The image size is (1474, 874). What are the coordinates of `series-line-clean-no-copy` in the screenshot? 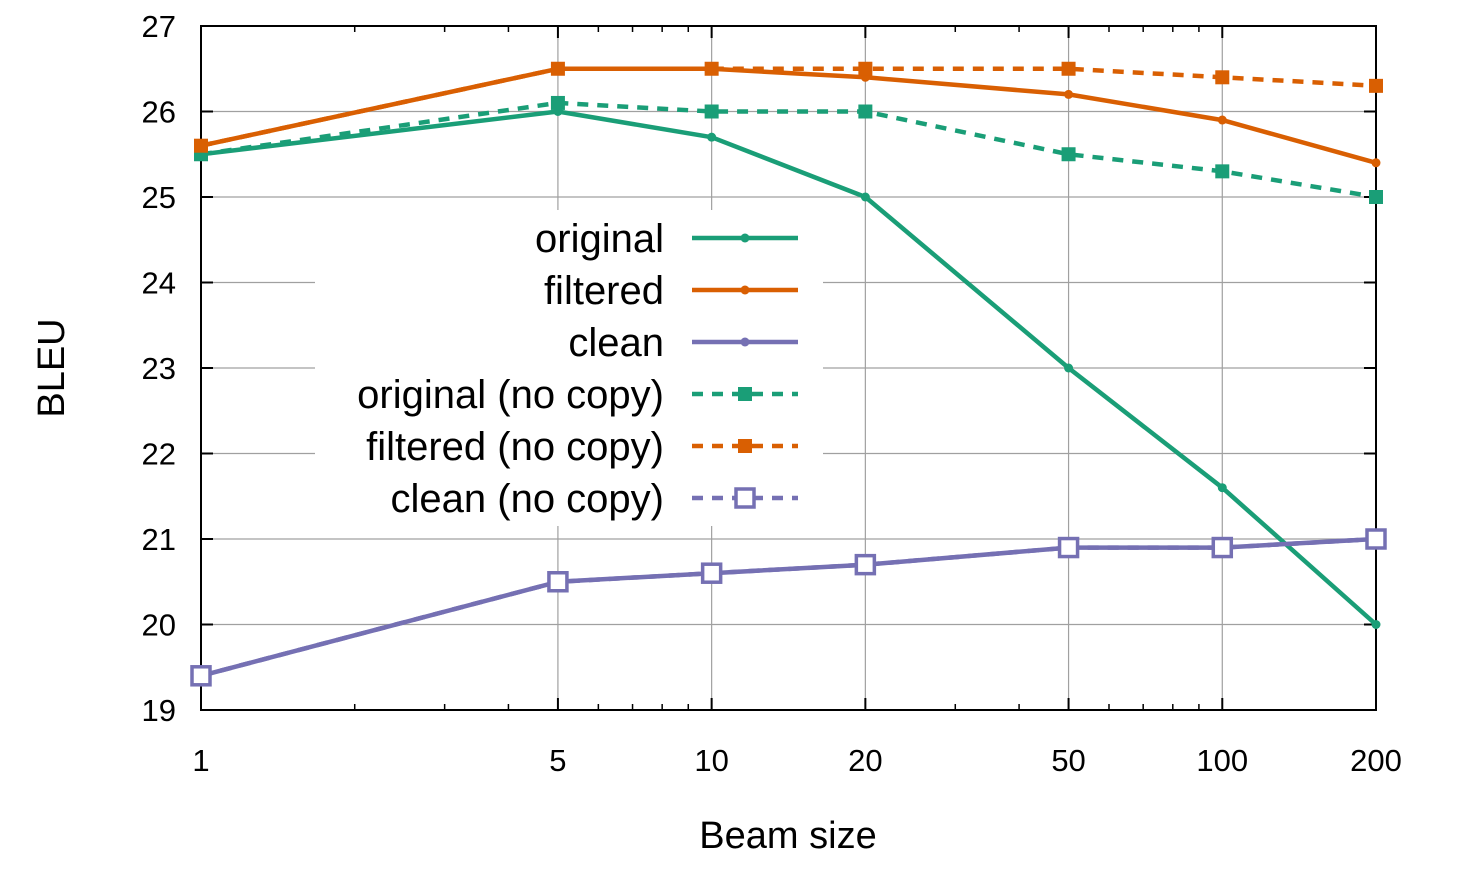 It's located at (788, 607).